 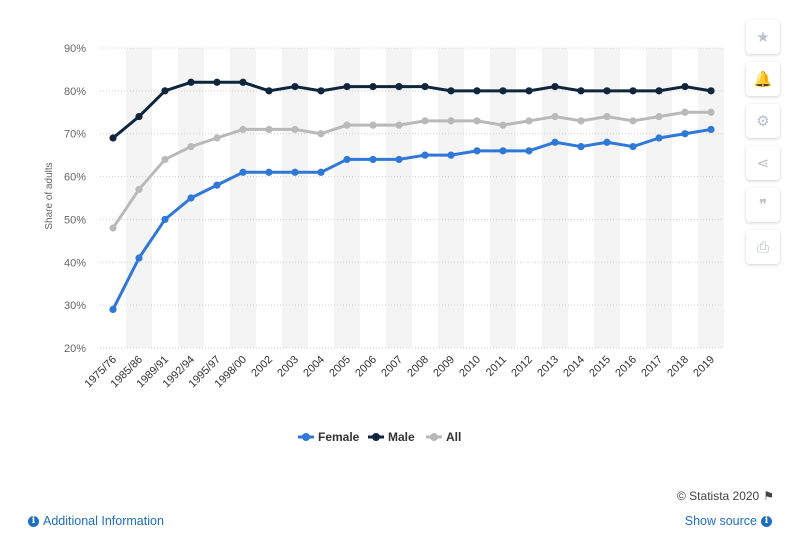 I want to click on copyright: © Statista 2020 ⚑, so click(x=725, y=496).